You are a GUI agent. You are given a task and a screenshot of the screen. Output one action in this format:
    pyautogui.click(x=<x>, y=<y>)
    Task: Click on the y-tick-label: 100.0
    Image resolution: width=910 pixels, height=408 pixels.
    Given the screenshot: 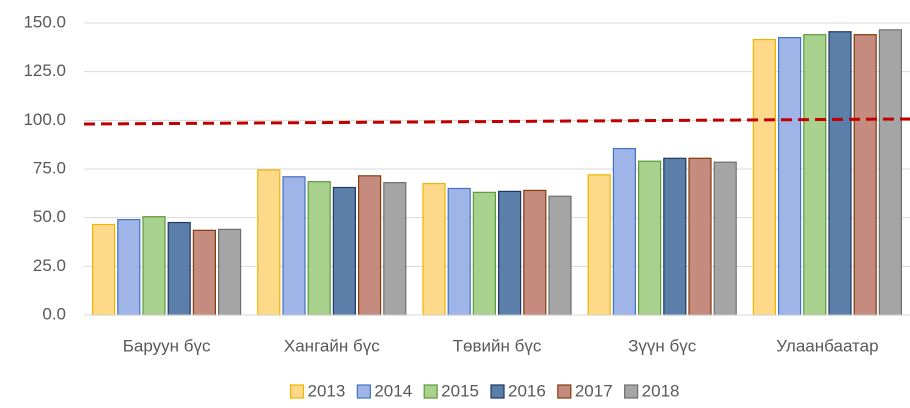 What is the action you would take?
    pyautogui.click(x=44, y=119)
    